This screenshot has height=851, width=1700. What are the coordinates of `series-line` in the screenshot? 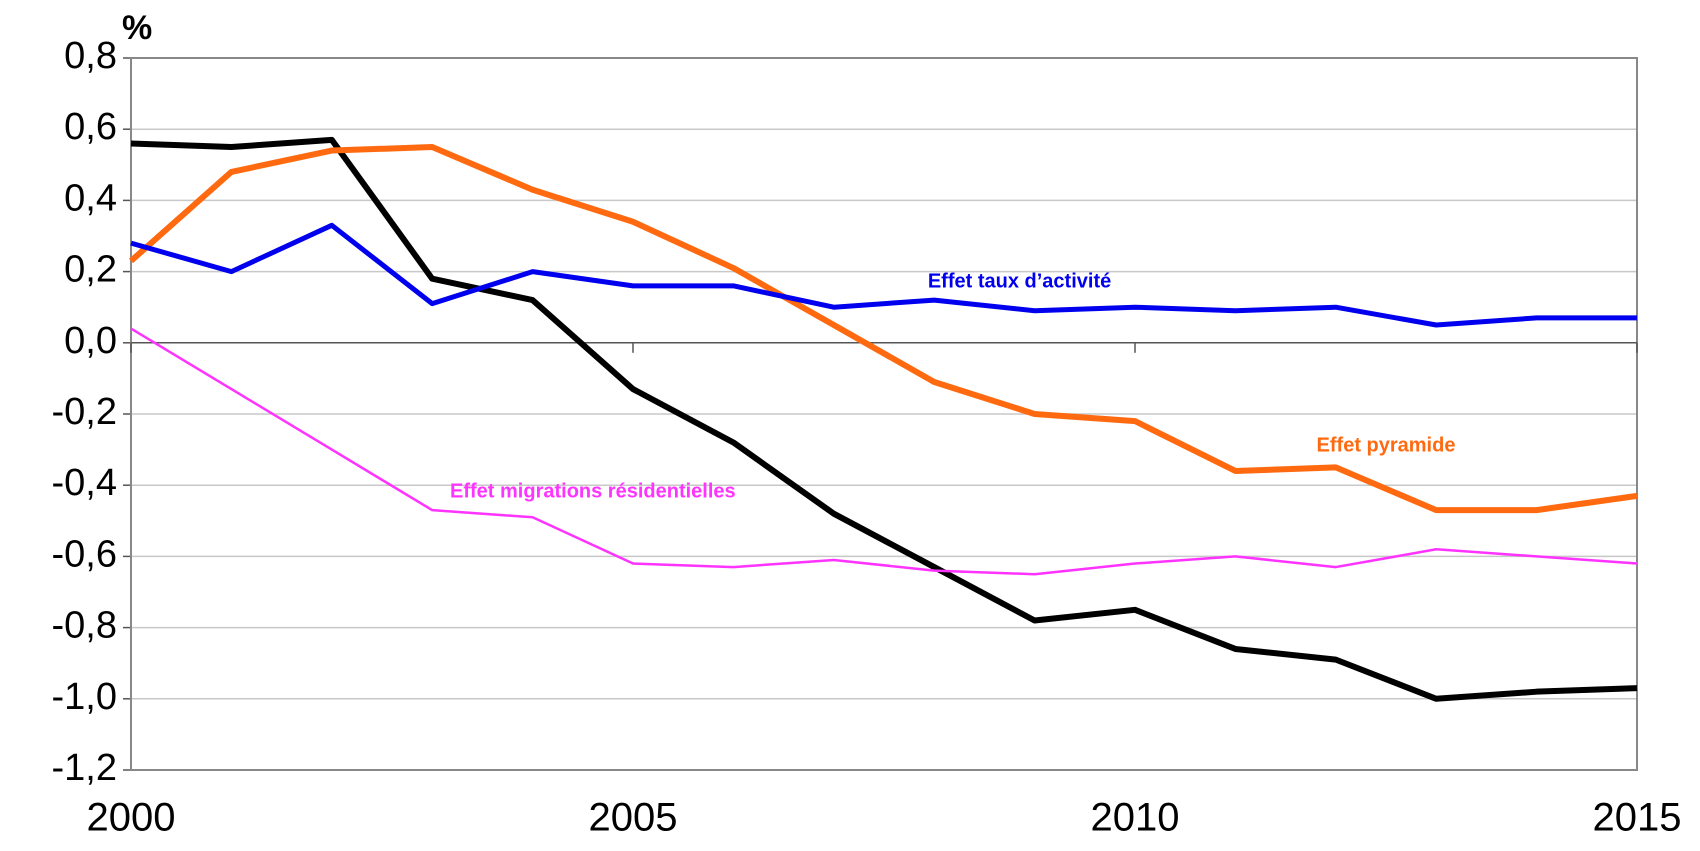 It's located at (883, 275).